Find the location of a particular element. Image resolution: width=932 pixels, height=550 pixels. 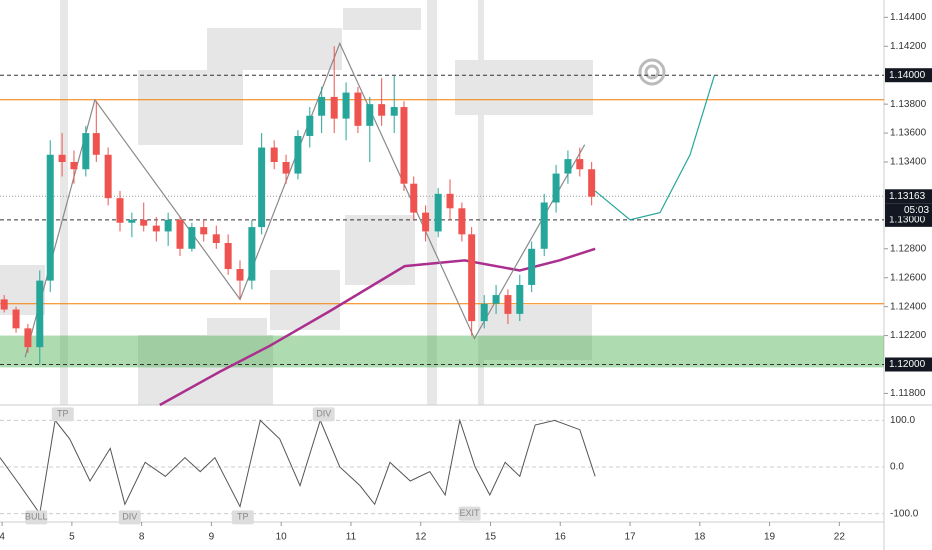

x-tick-label: 15 is located at coordinates (491, 537).